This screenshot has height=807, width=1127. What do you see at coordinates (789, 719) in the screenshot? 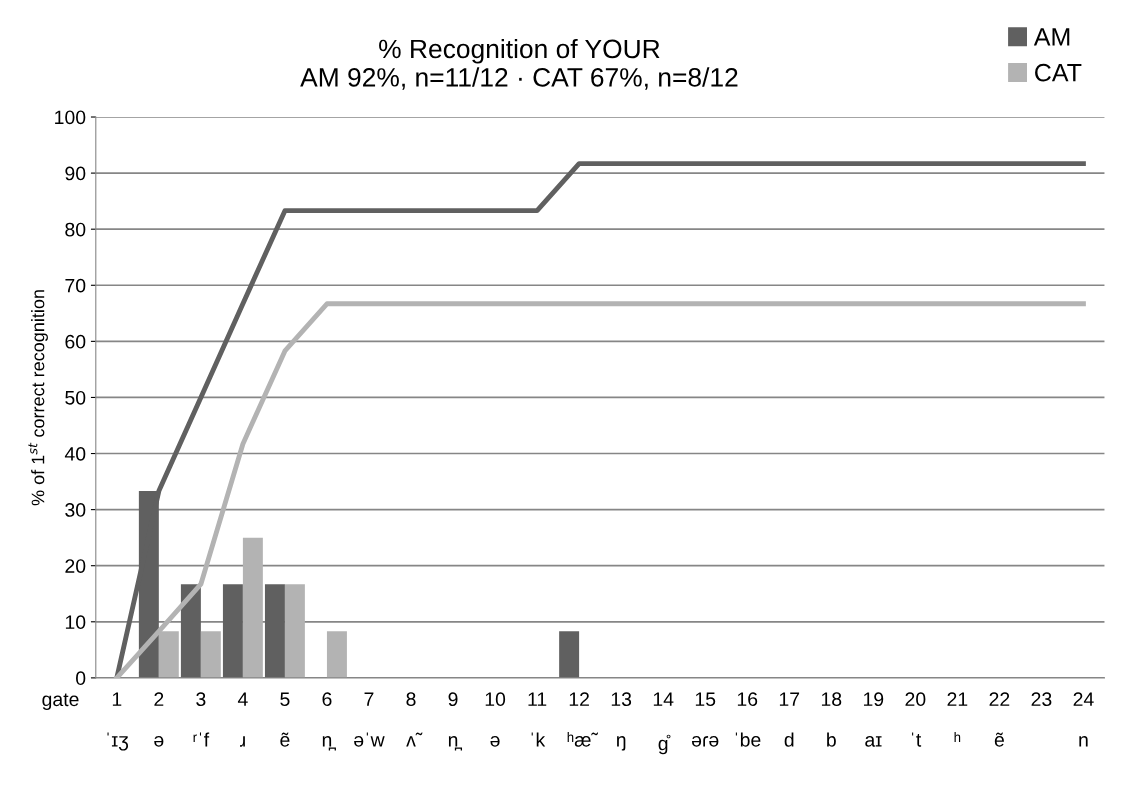
I see `category-label: 17 d` at bounding box center [789, 719].